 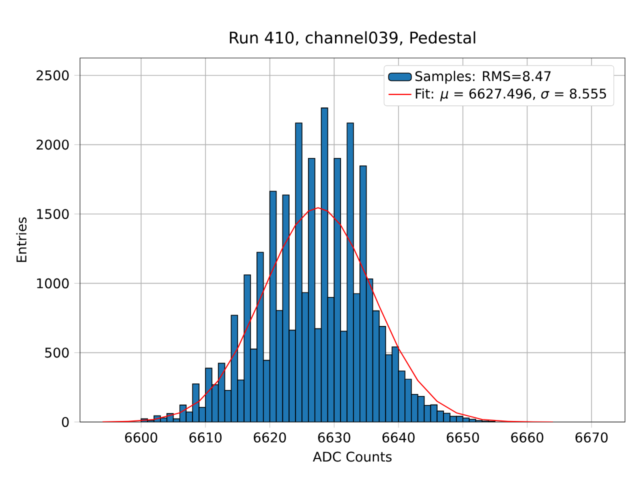 I want to click on x-tick-label: 6640, so click(x=398, y=437).